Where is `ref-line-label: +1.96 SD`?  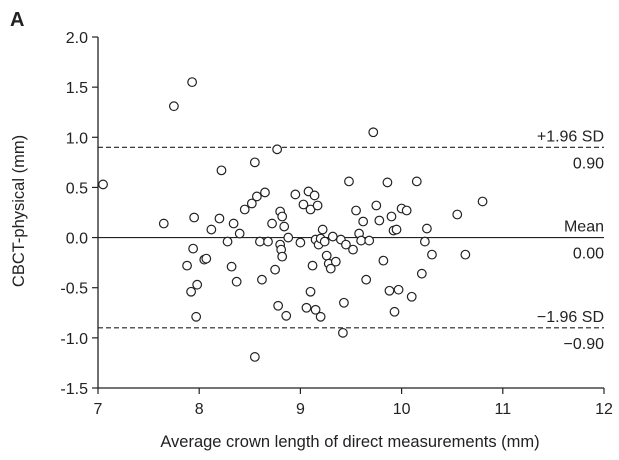
ref-line-label: +1.96 SD is located at coordinates (570, 136).